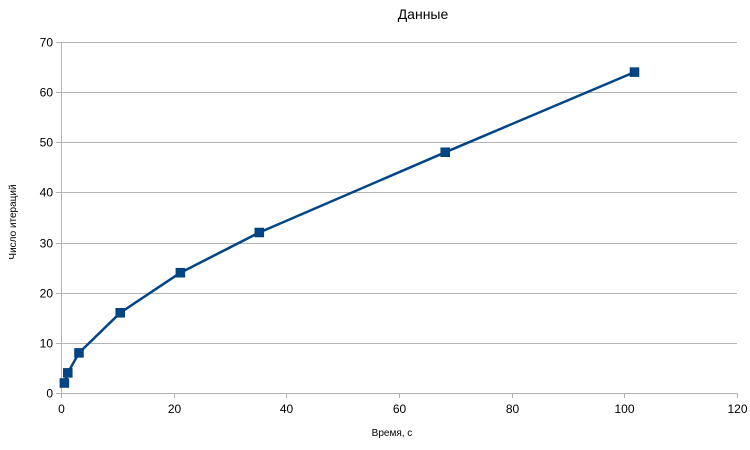  Describe the element at coordinates (47, 344) in the screenshot. I see `y-tick-label: 10` at that location.